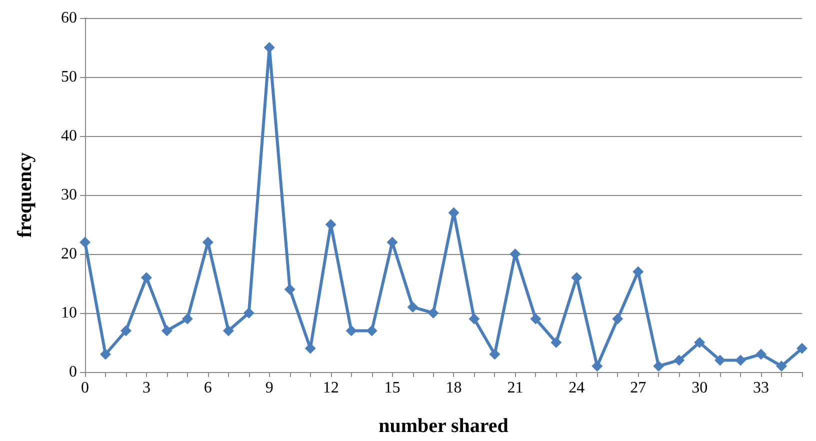  What do you see at coordinates (69, 77) in the screenshot?
I see `y-tick-label: 50` at bounding box center [69, 77].